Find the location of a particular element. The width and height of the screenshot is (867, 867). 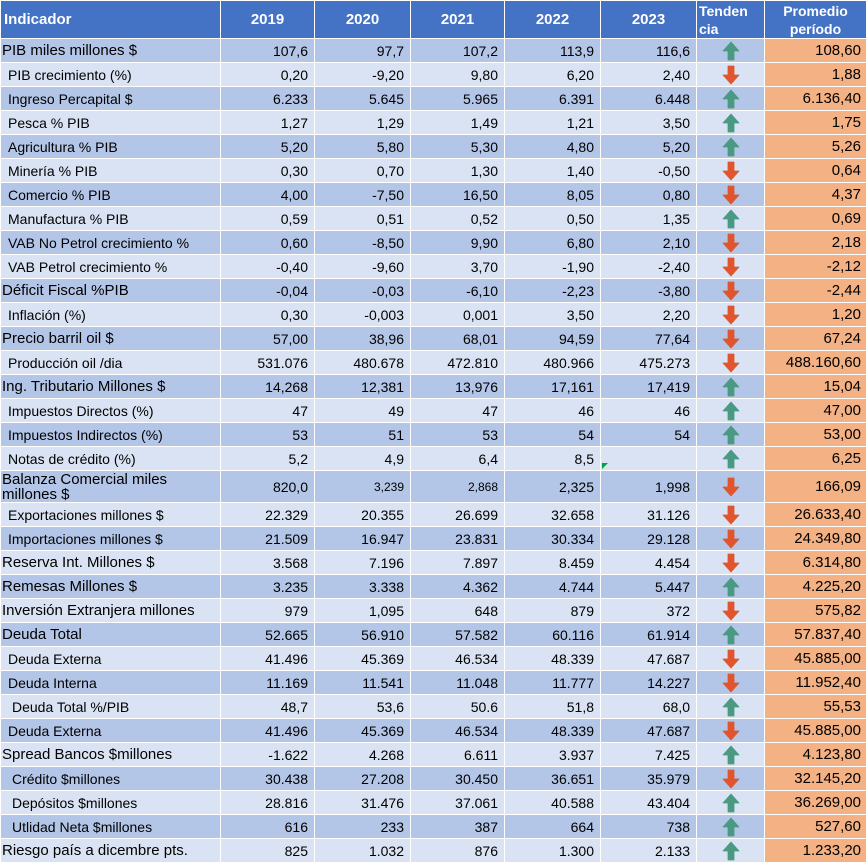

value-cell-2020: -8,50 is located at coordinates (362, 242).